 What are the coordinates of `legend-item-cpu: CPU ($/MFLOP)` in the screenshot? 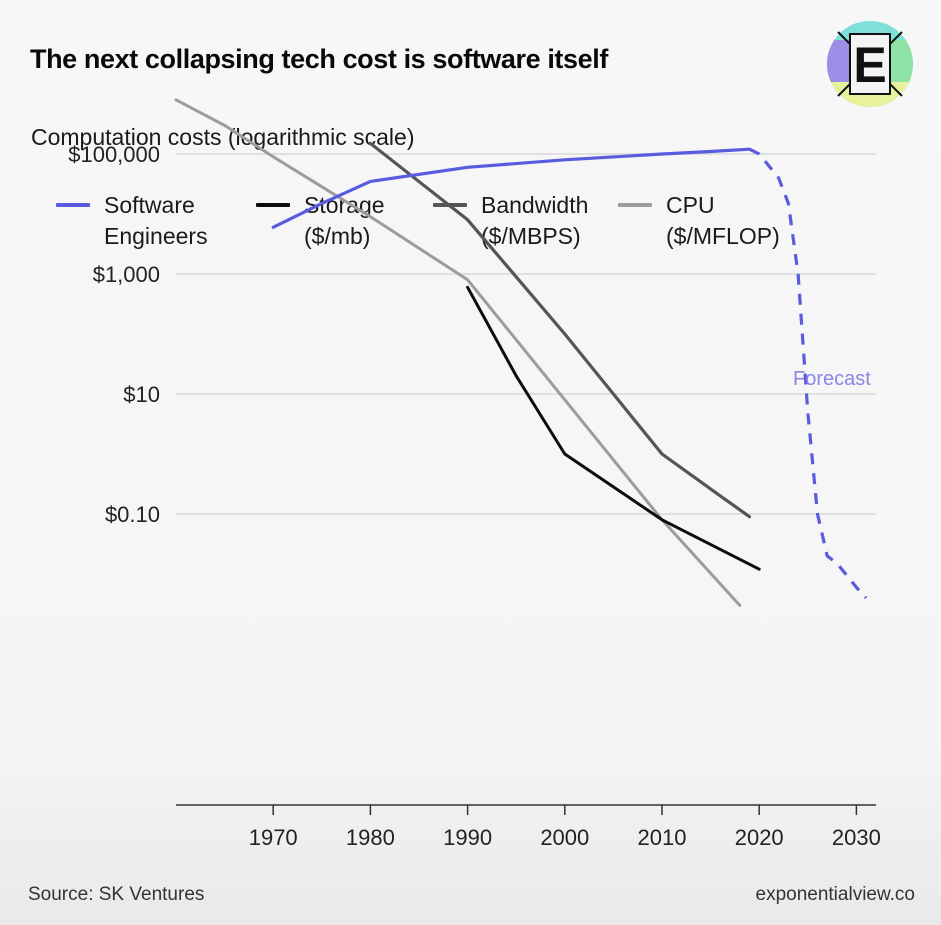 It's located at (699, 221).